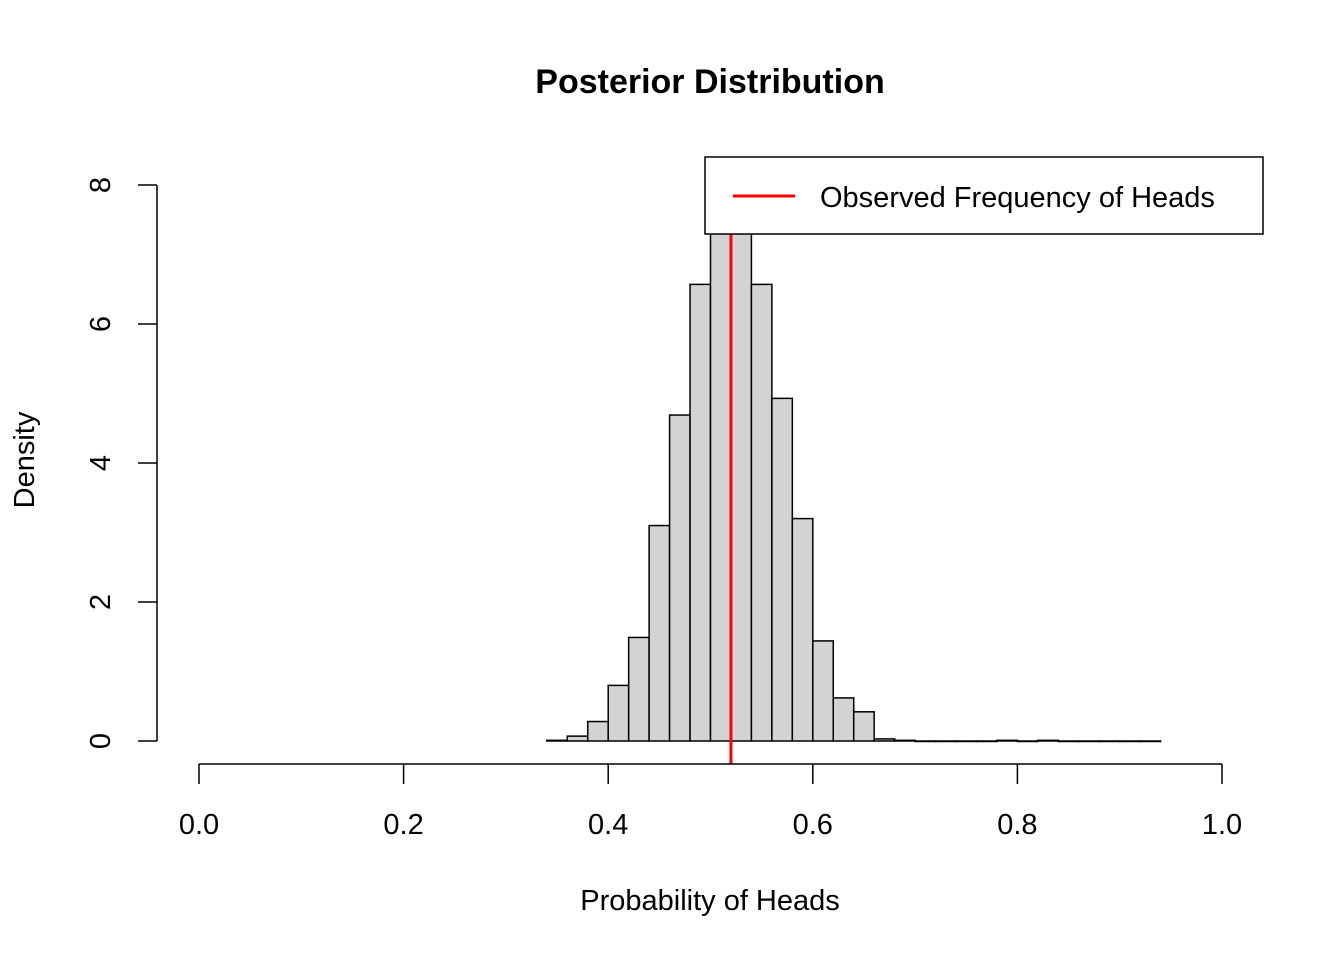 The width and height of the screenshot is (1344, 960). What do you see at coordinates (403, 825) in the screenshot?
I see `x-tick-label: 0.2` at bounding box center [403, 825].